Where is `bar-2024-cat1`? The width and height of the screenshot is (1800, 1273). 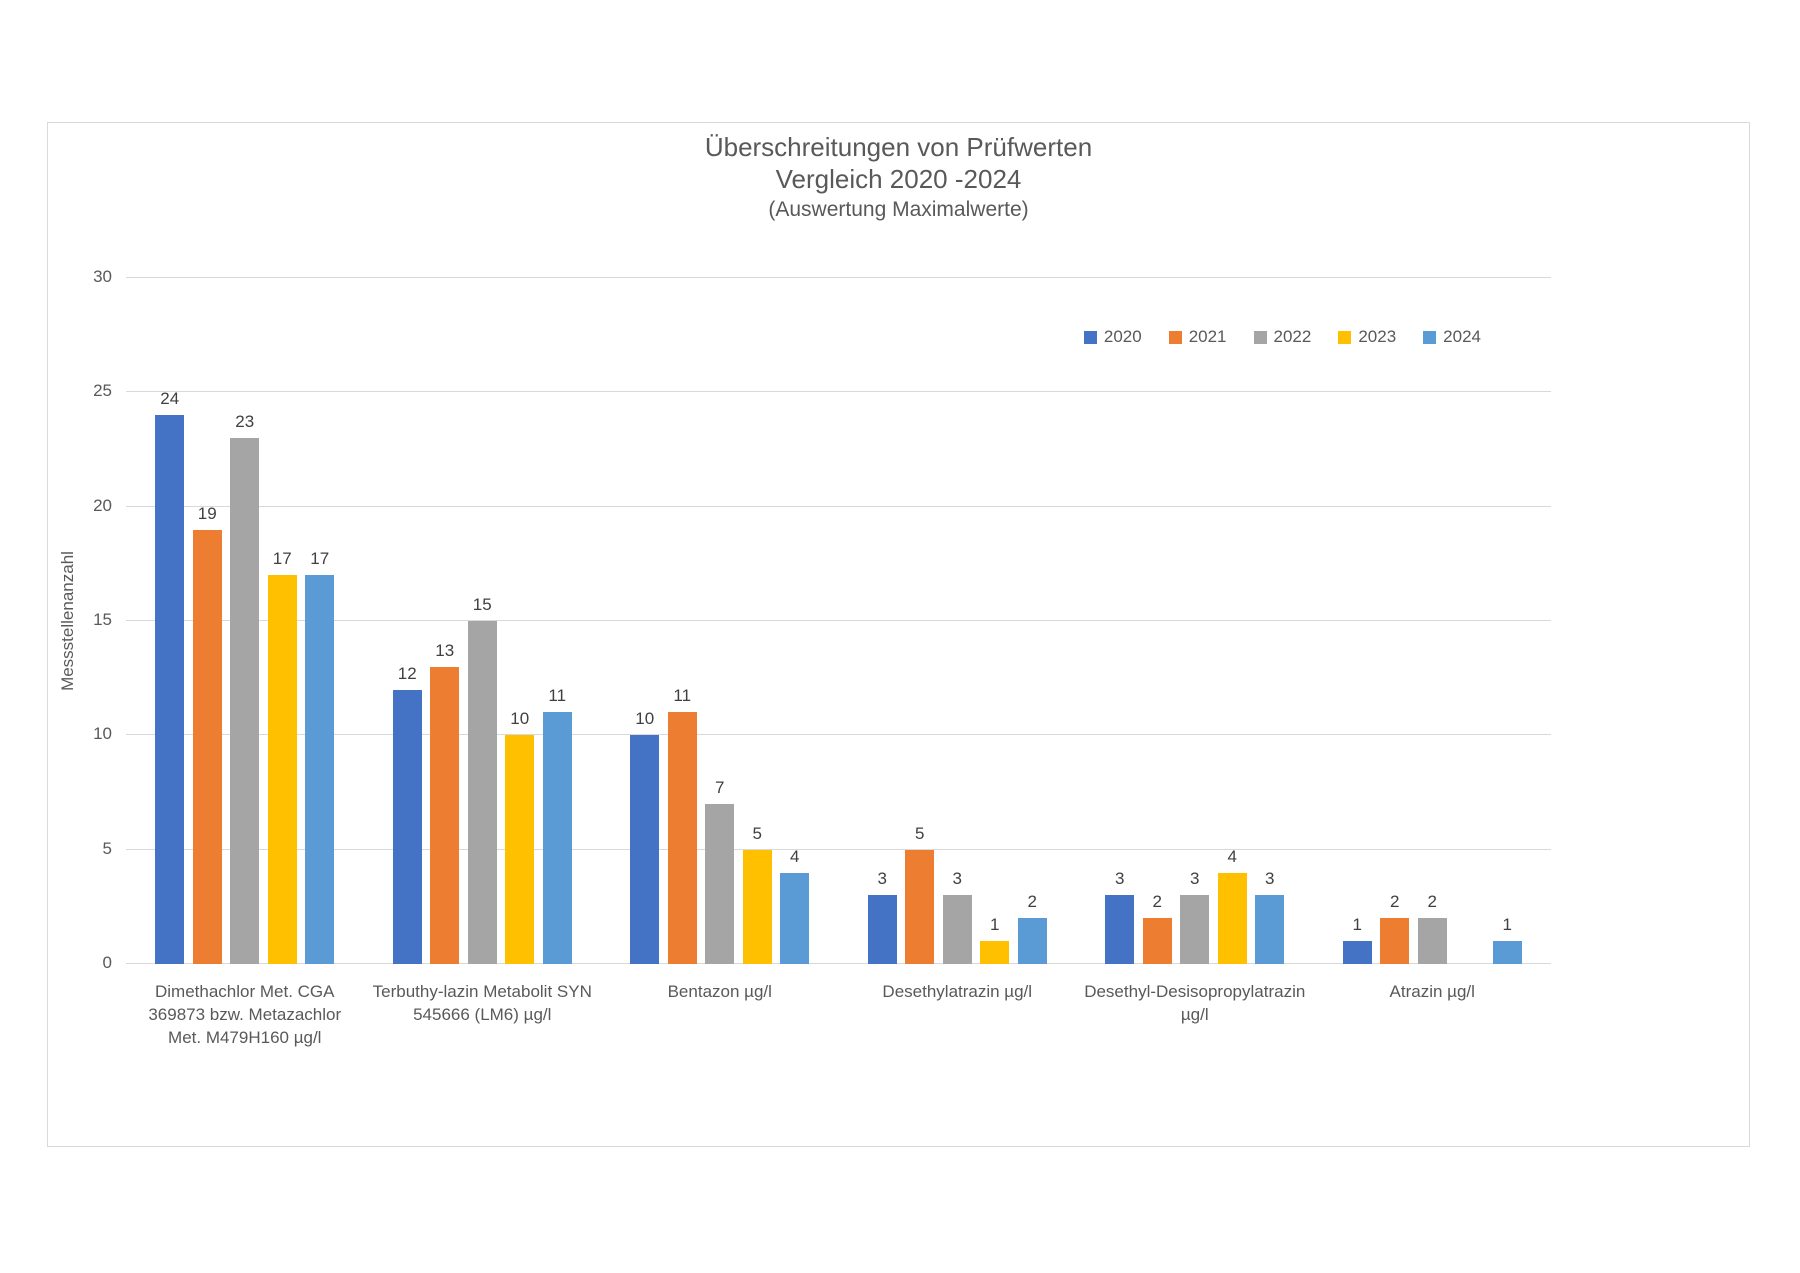
bar-2024-cat1 is located at coordinates (320, 769).